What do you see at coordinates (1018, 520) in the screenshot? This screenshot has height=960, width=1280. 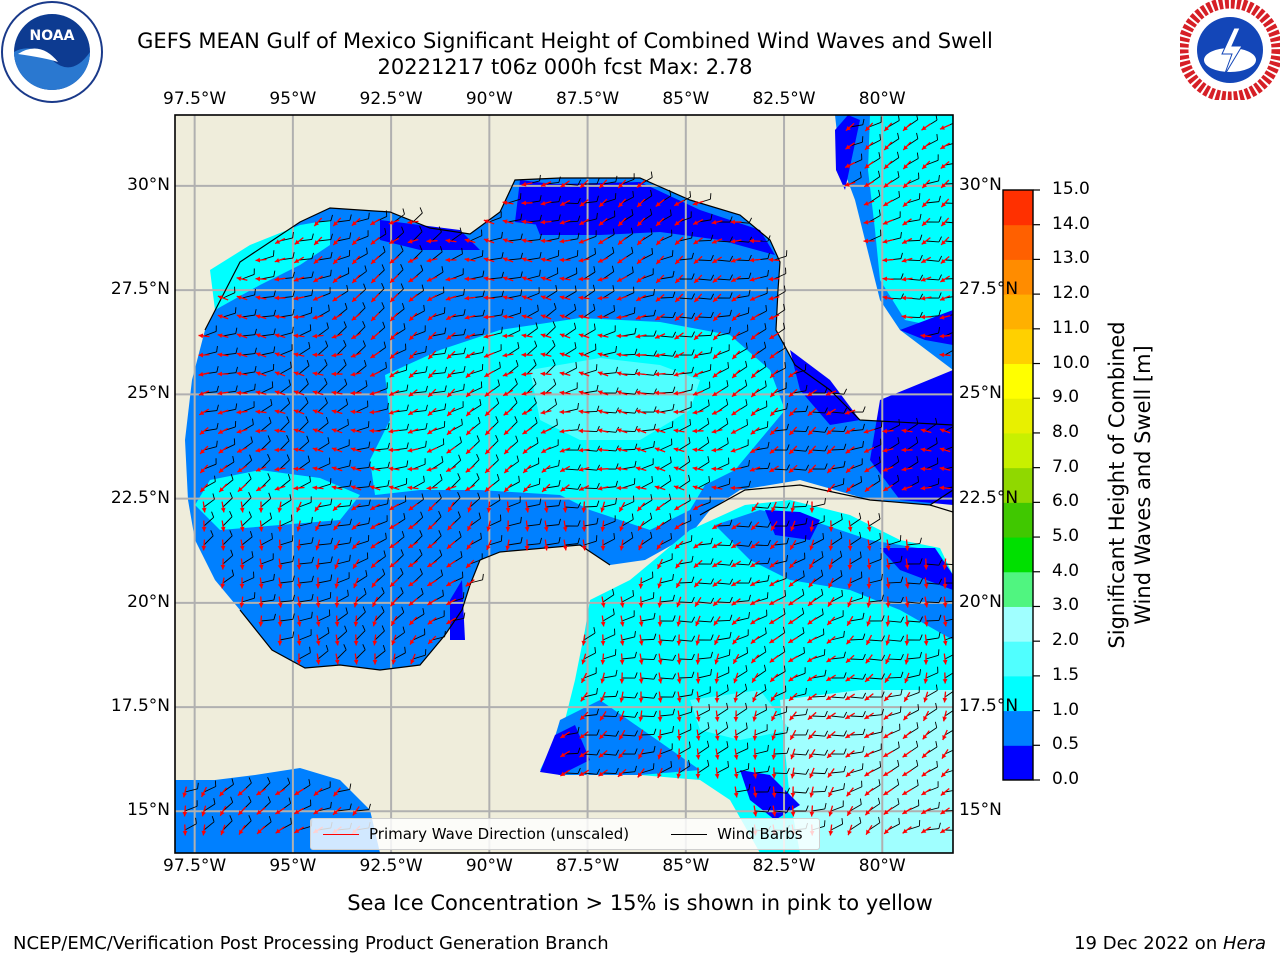 I see `colorbar-swatch` at bounding box center [1018, 520].